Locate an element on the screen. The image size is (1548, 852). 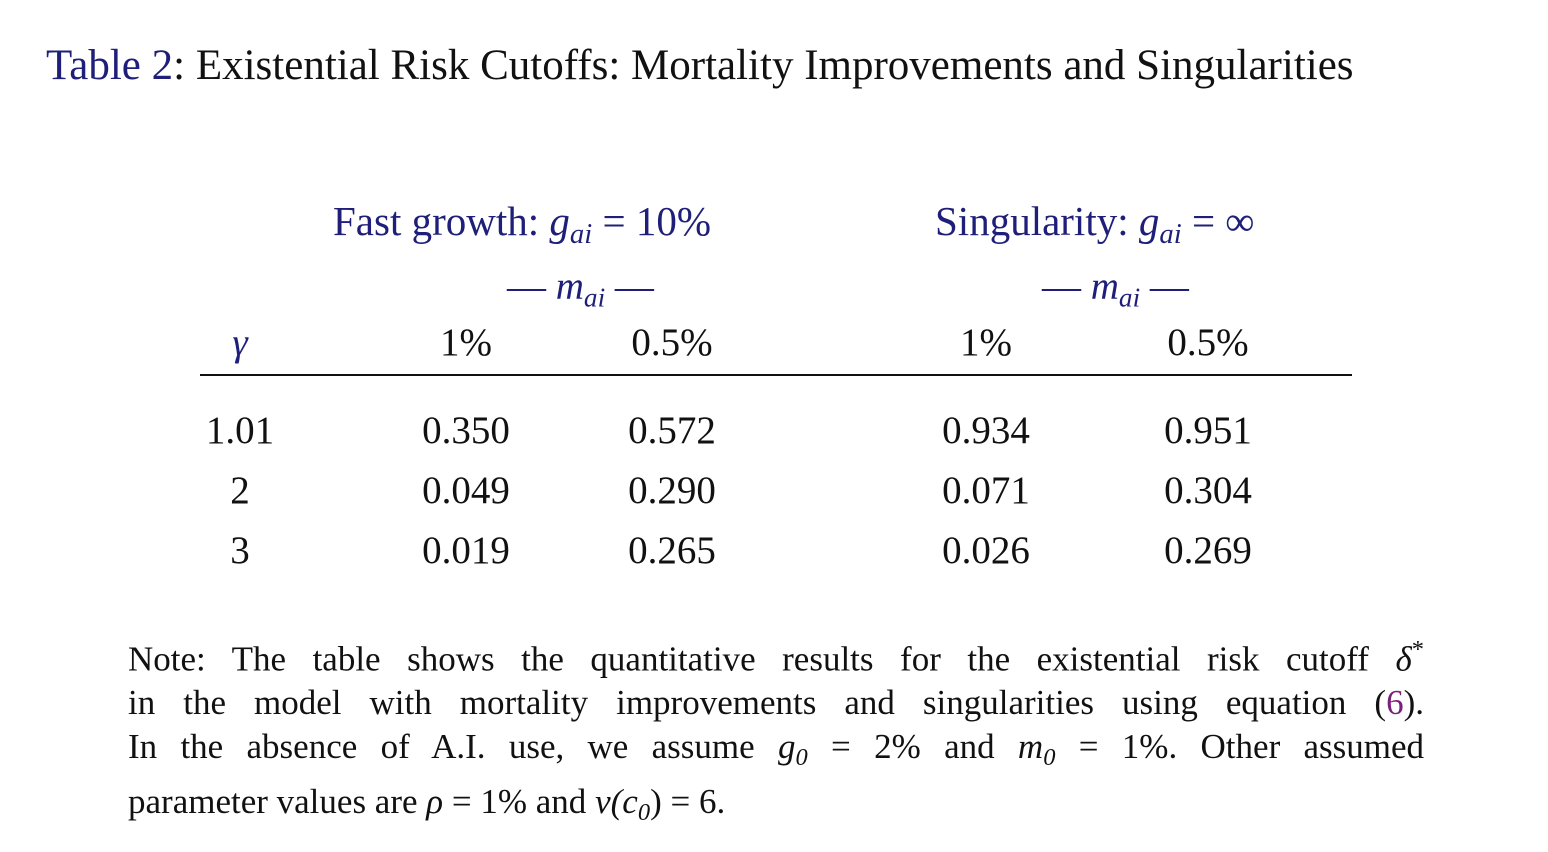
group-header-singularity: Singularity: gai = ∞ is located at coordinates (1095, 227).